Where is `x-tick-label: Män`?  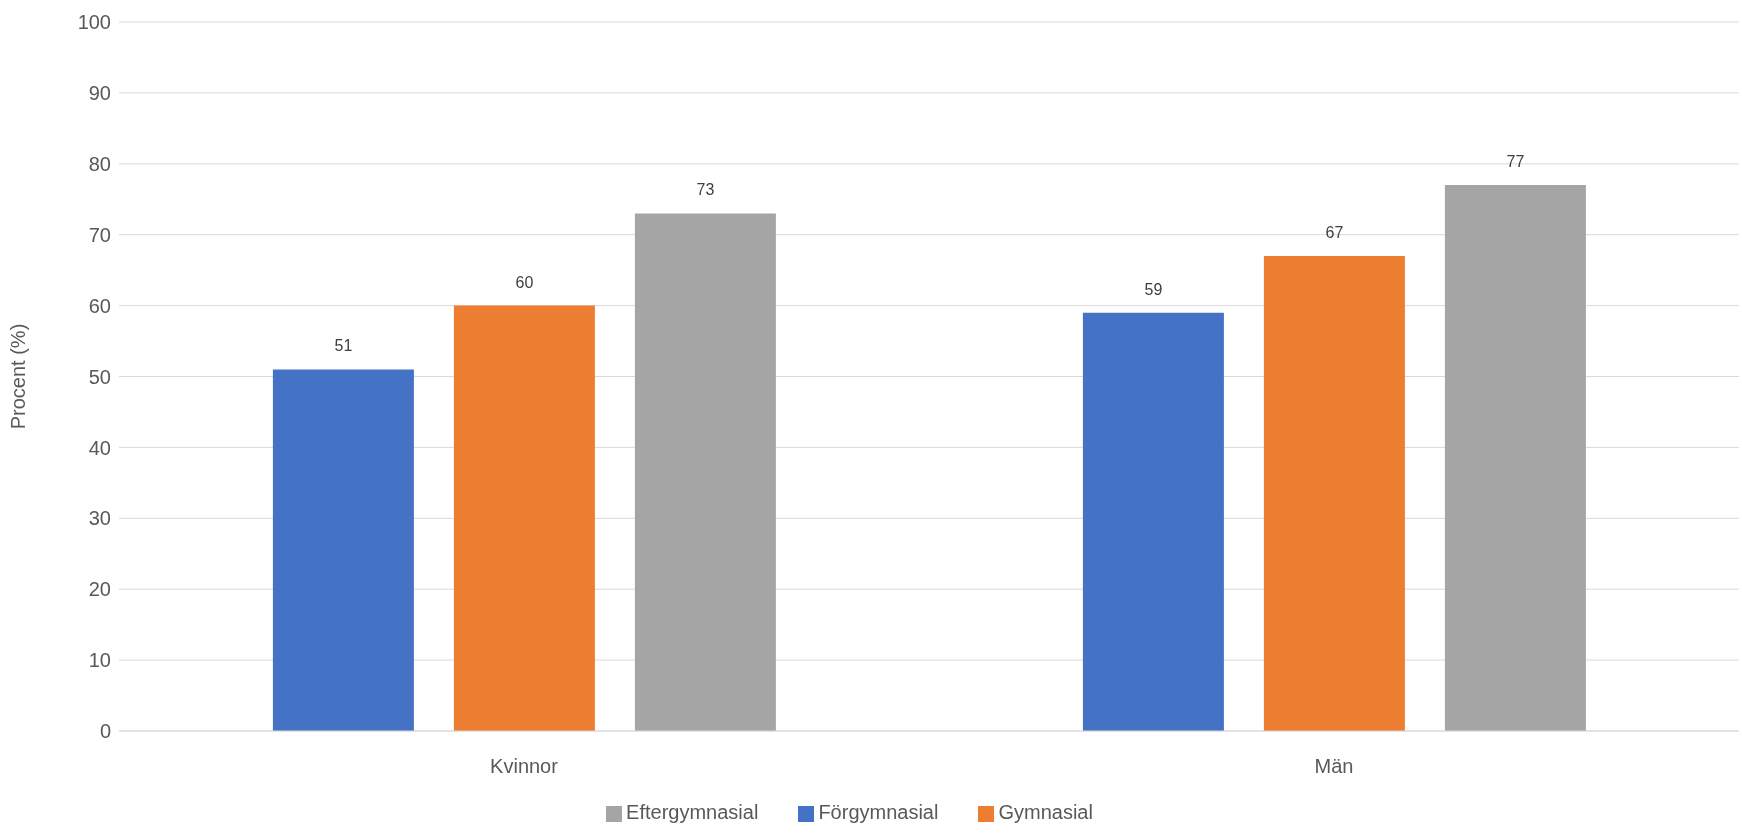 x-tick-label: Män is located at coordinates (1334, 766).